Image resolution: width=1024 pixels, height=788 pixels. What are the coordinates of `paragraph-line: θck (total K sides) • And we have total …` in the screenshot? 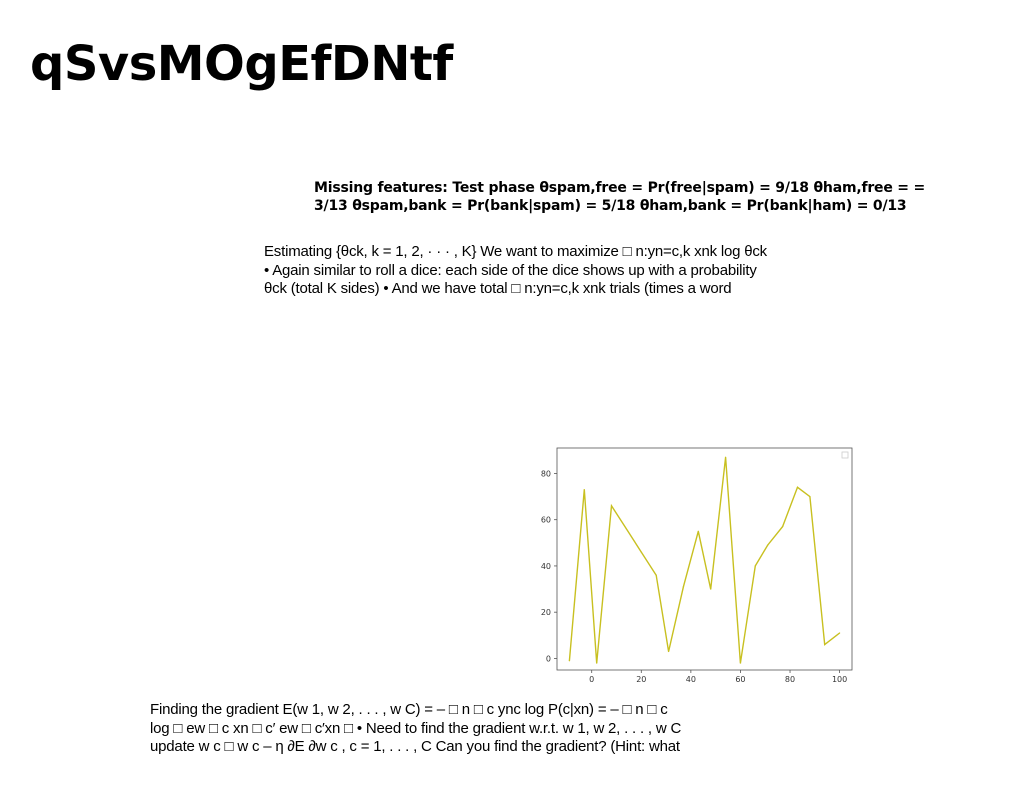 It's located at (498, 288).